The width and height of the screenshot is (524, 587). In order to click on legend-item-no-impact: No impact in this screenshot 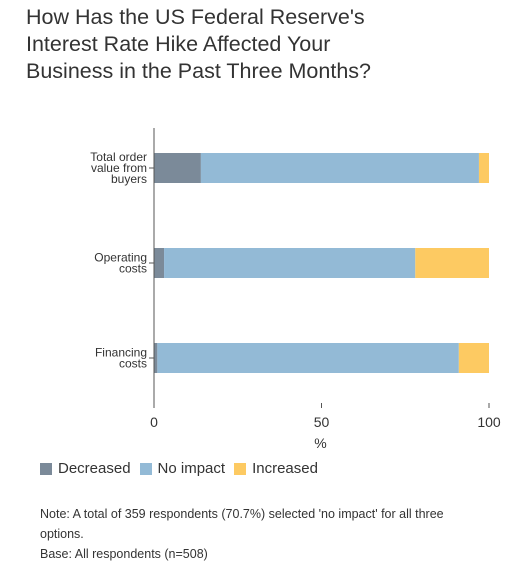, I will do `click(182, 468)`.